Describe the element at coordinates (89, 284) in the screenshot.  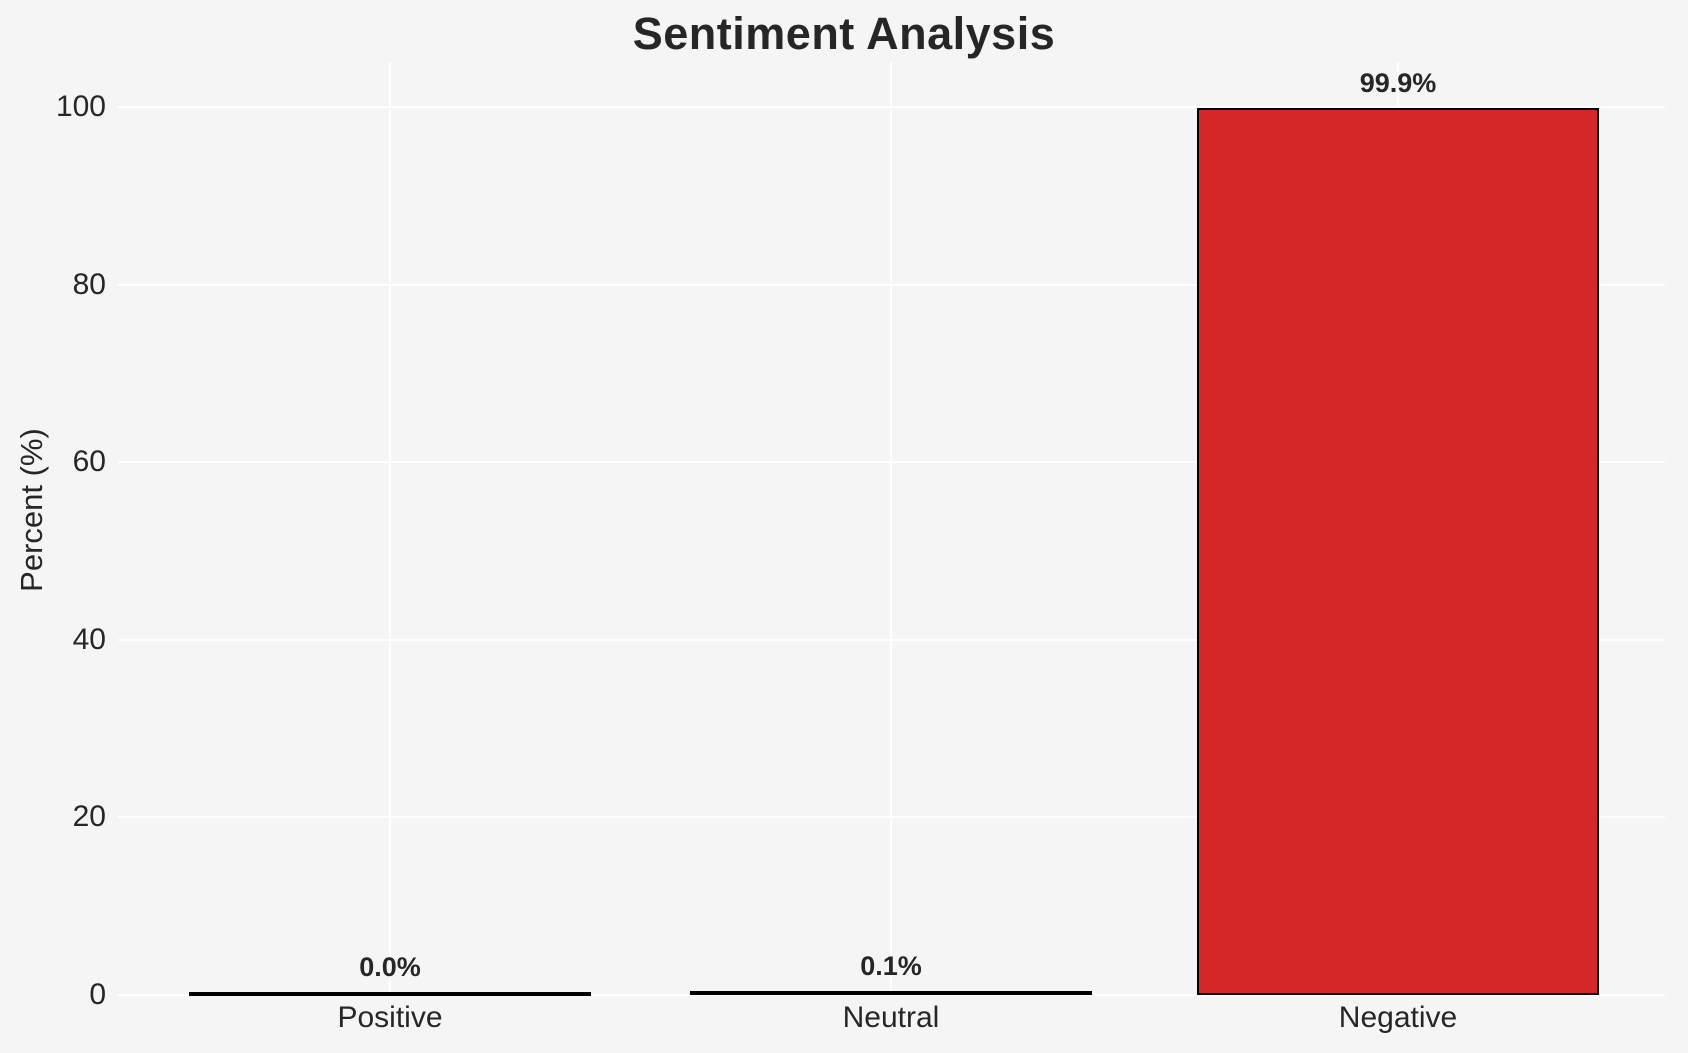
I see `y-tick-label-80: 80` at that location.